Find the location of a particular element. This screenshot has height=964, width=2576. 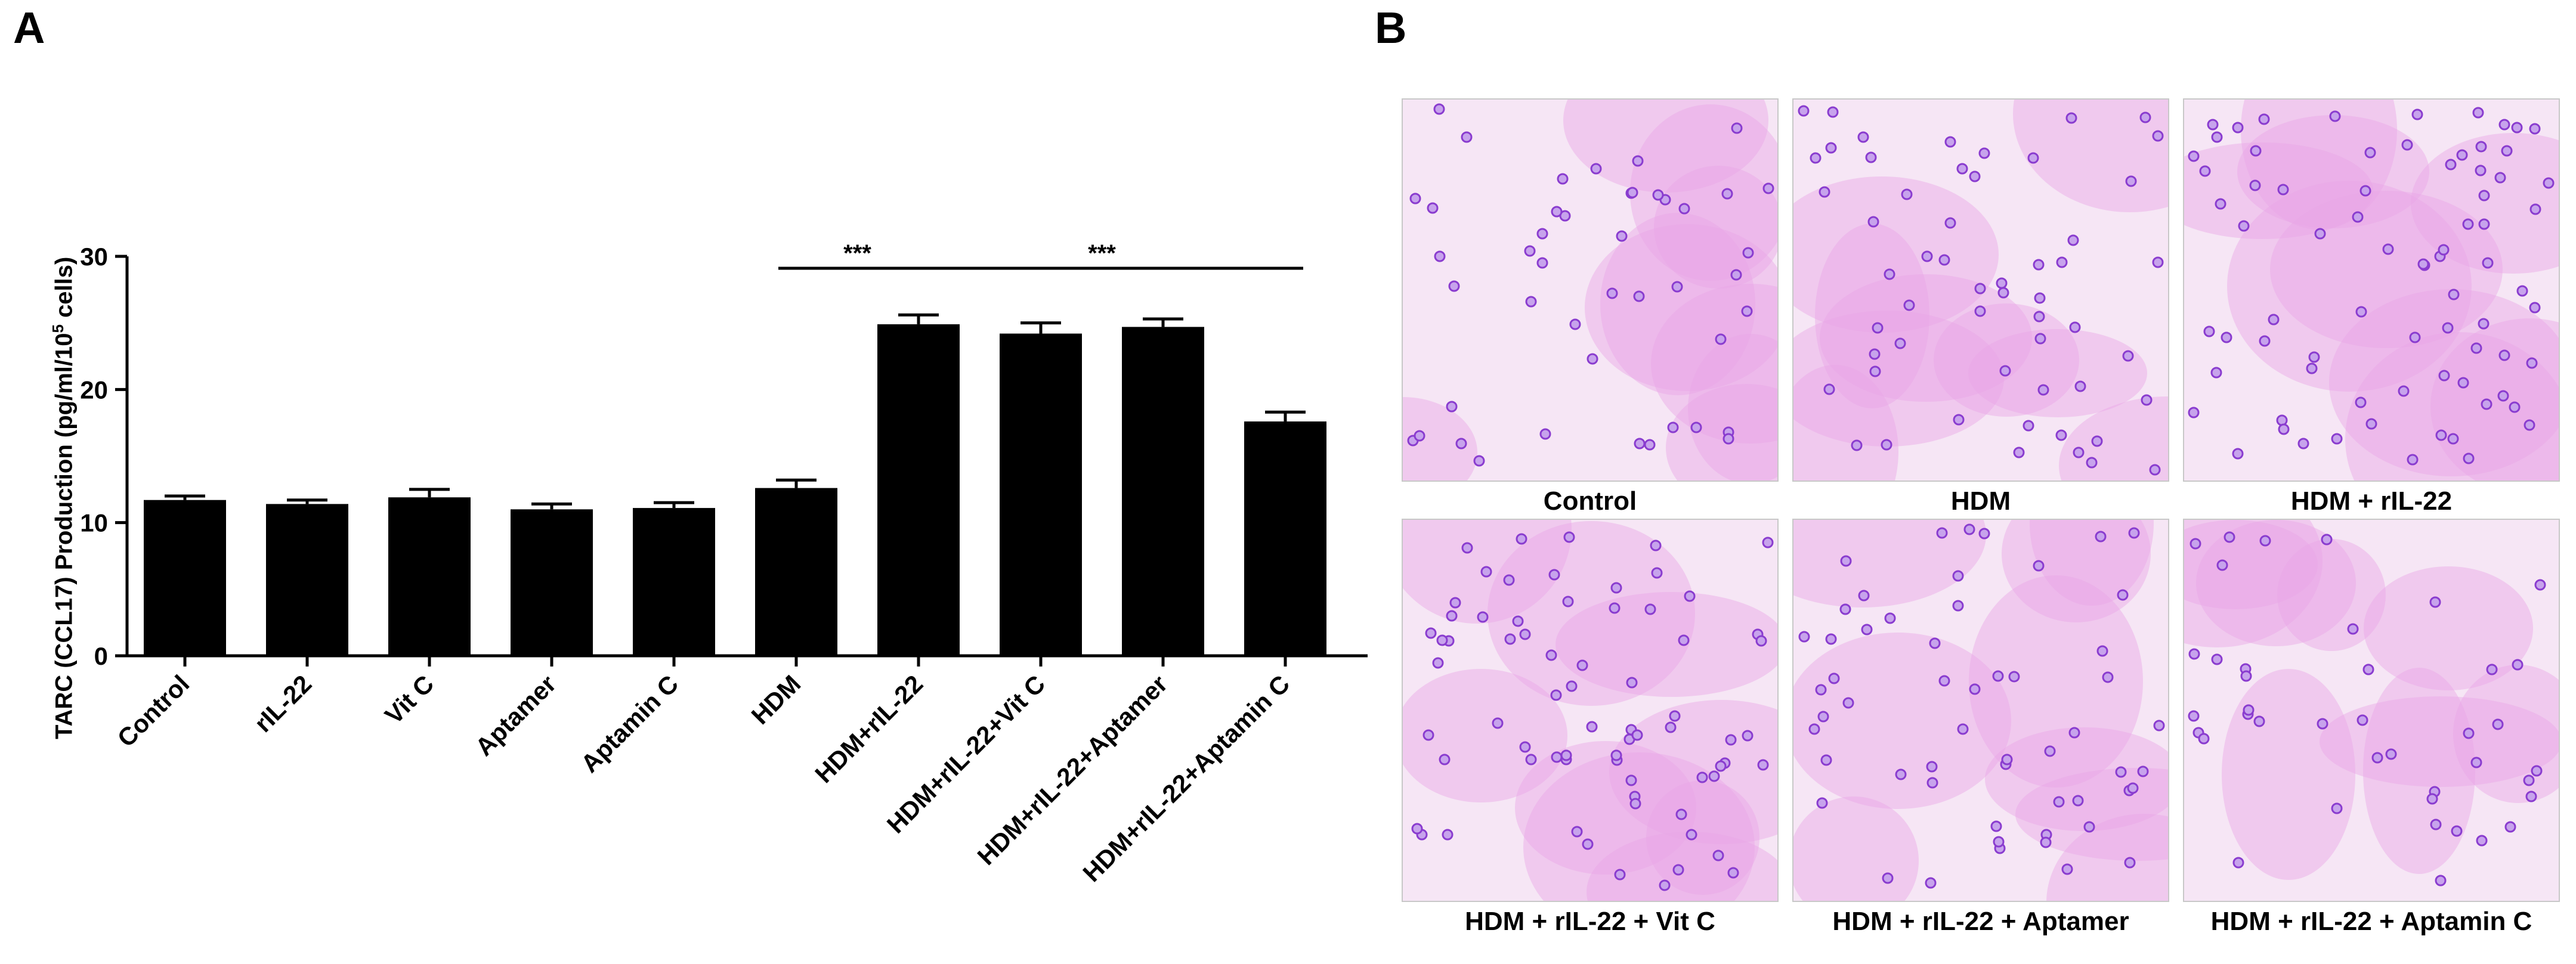

x-tick-label: Aptamin C is located at coordinates (630, 723).